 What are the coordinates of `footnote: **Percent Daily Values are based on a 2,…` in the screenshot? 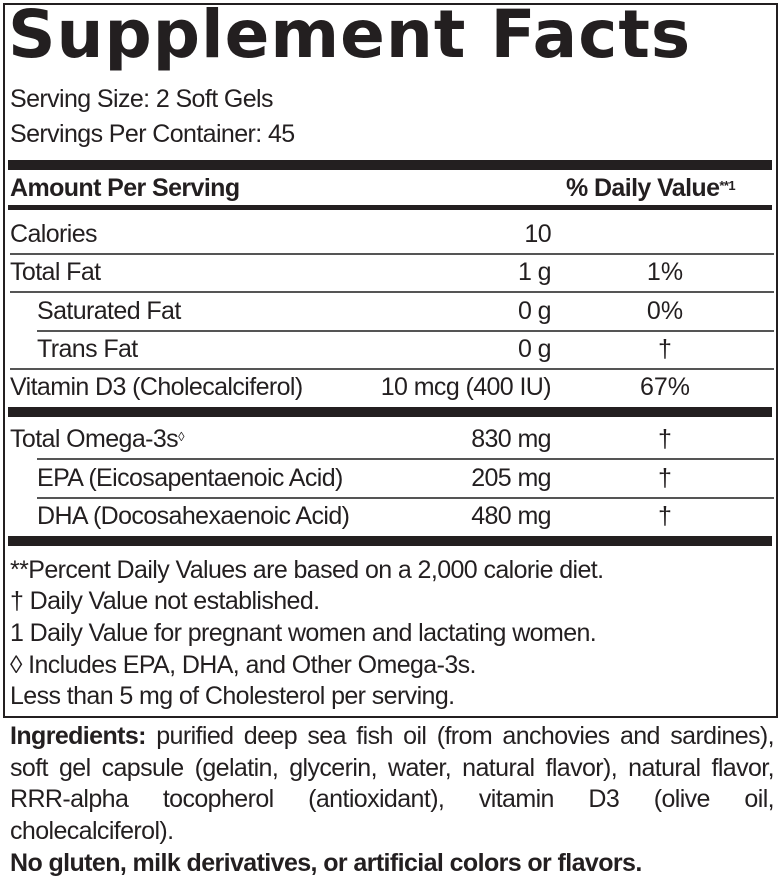 It's located at (307, 570).